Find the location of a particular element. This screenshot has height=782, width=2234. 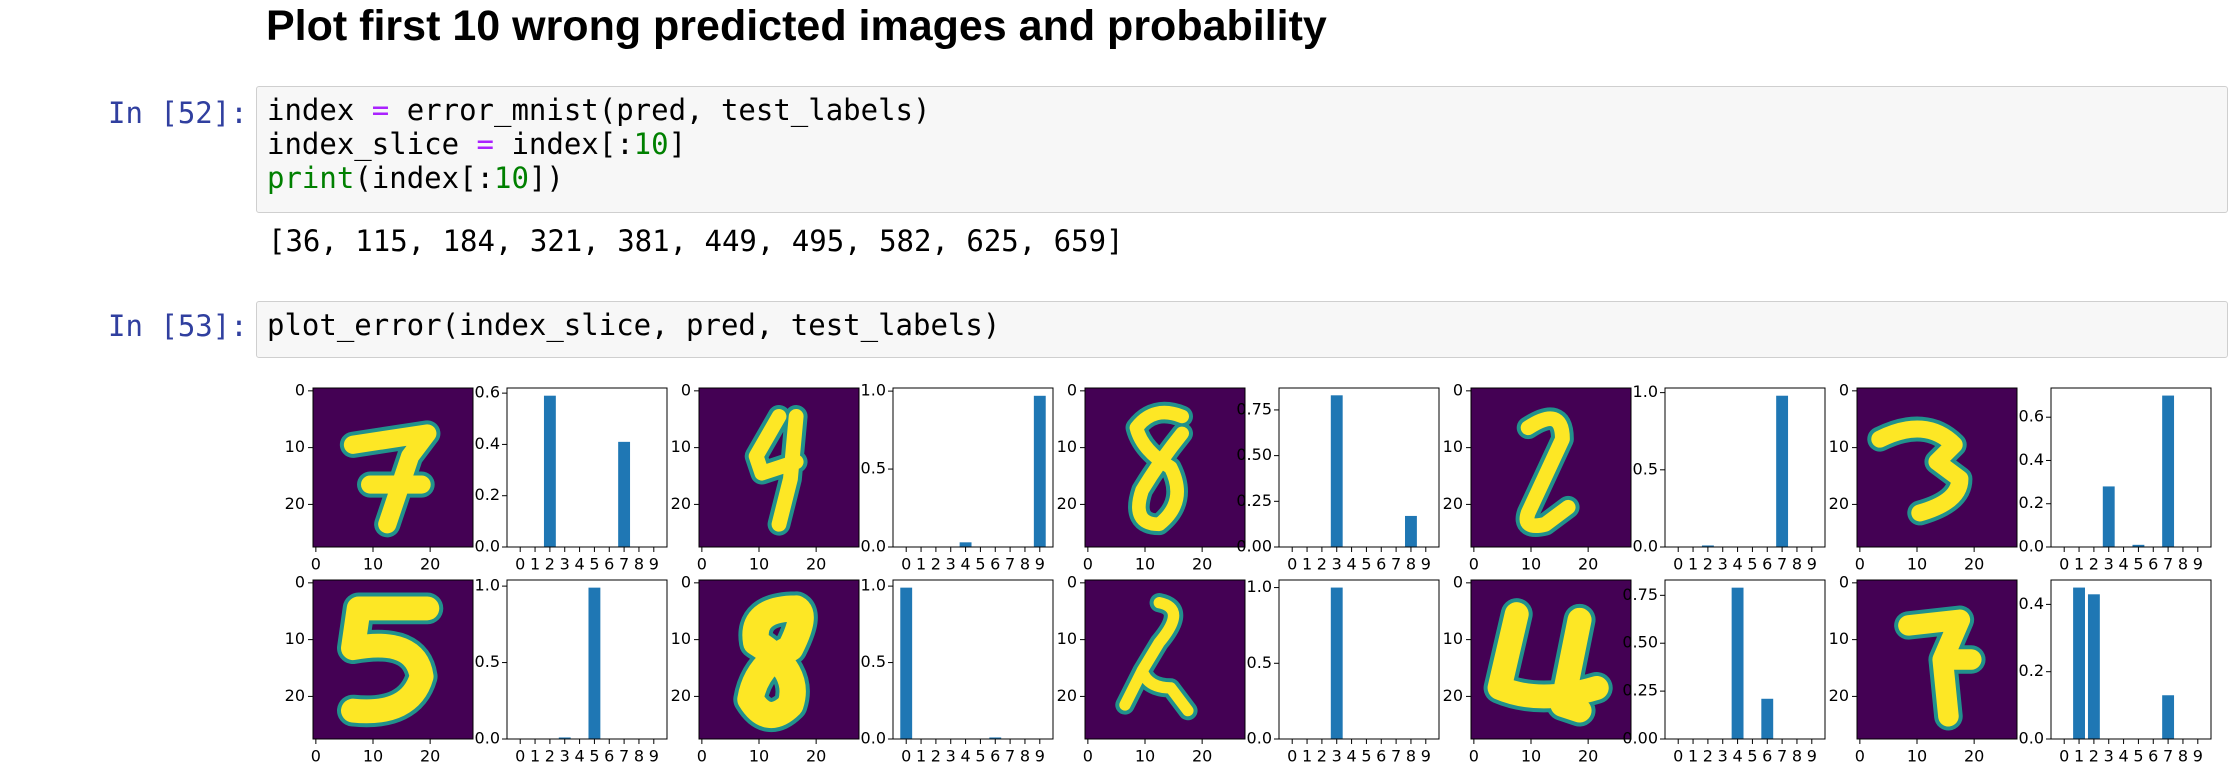

y-tick-label: 0.25 is located at coordinates (1254, 500).